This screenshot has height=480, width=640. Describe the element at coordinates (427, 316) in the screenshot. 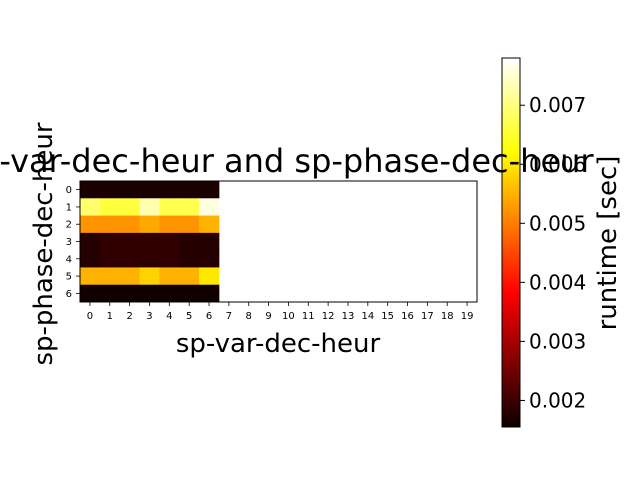

I see `x-tick-label: 17` at that location.